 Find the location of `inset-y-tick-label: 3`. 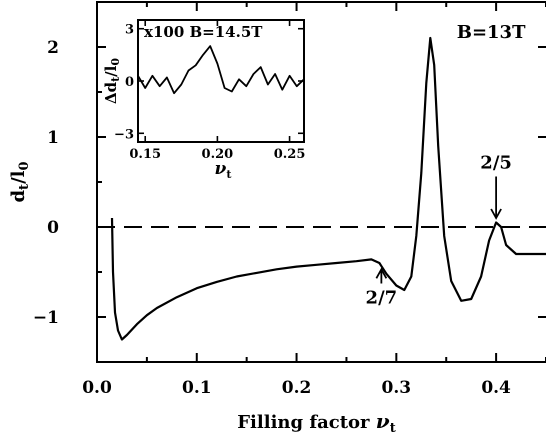

inset-y-tick-label: 3 is located at coordinates (129, 30).